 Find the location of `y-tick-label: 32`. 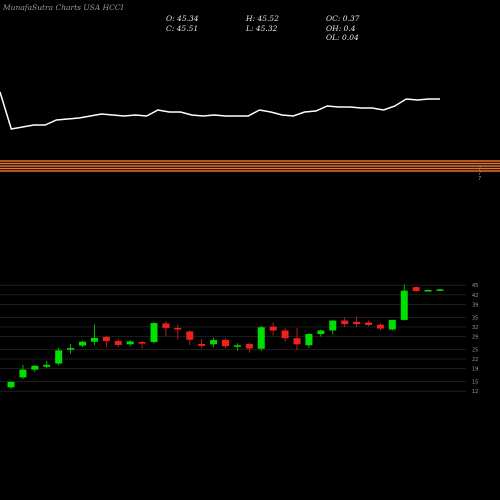

y-tick-label: 32 is located at coordinates (475, 328).